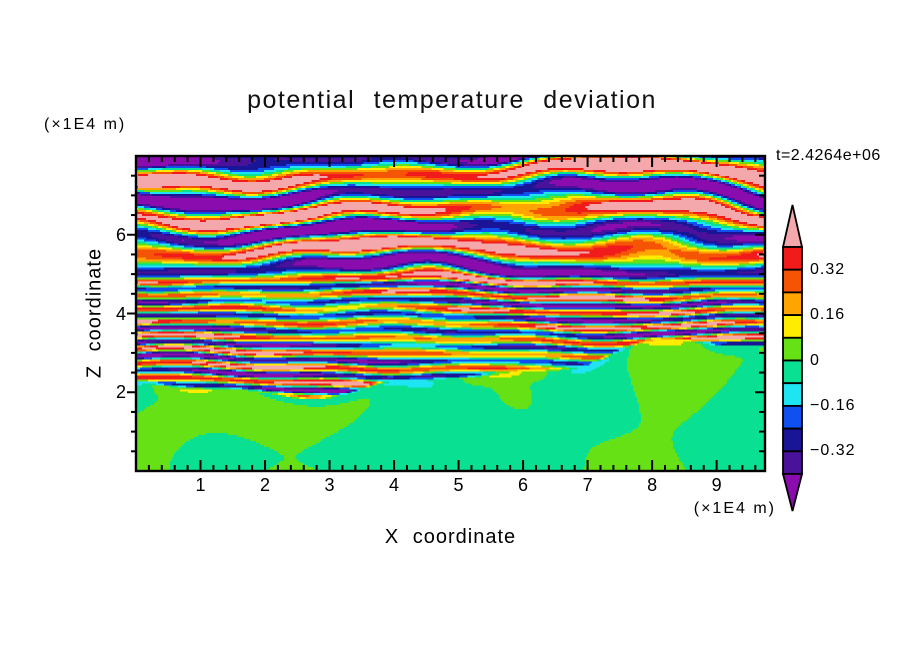 This screenshot has height=654, width=904. What do you see at coordinates (523, 485) in the screenshot?
I see `x-tick-label: 6` at bounding box center [523, 485].